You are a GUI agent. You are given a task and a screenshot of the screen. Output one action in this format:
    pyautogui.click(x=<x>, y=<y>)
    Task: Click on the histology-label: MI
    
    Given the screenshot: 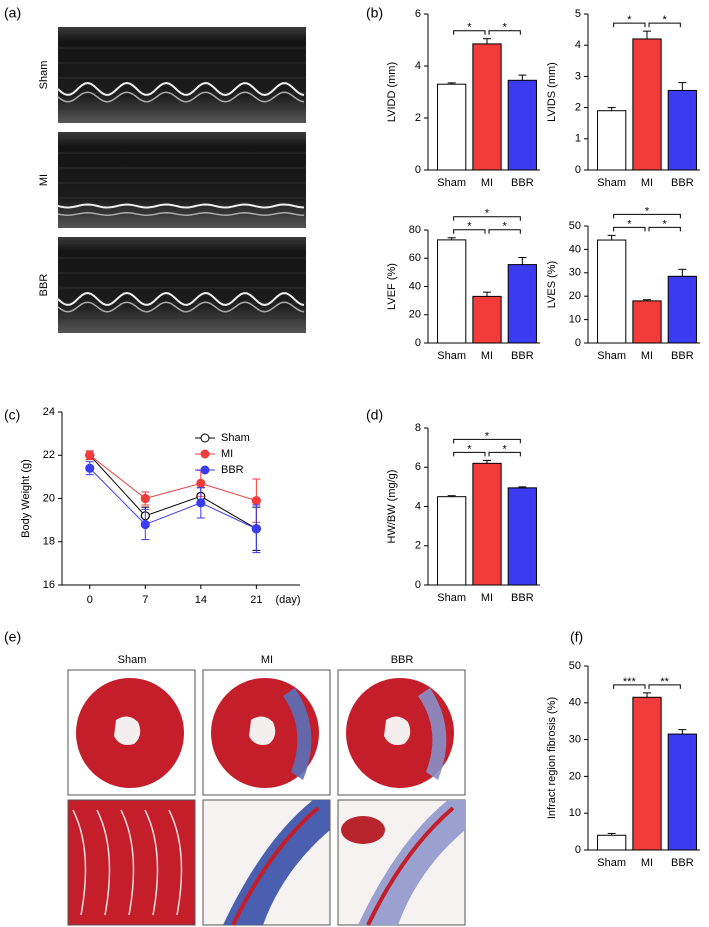 What is the action you would take?
    pyautogui.click(x=267, y=660)
    